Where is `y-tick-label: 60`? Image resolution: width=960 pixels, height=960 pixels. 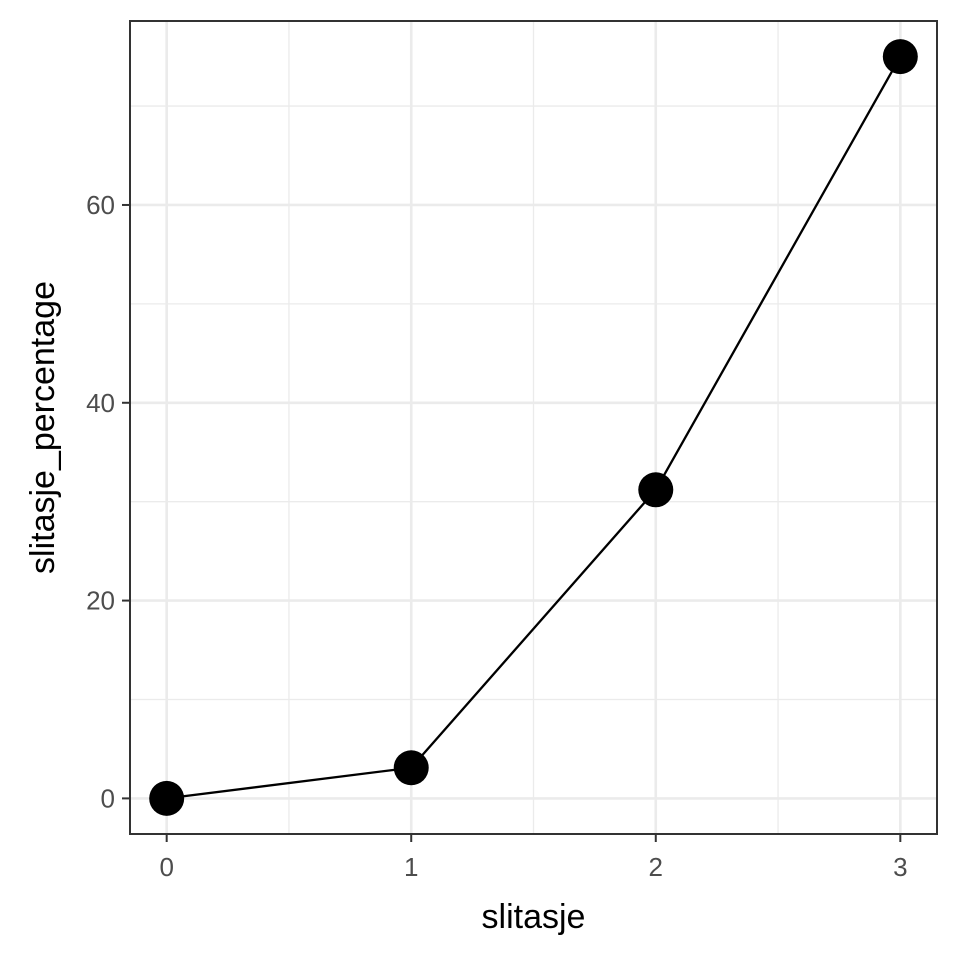 y-tick-label: 60 is located at coordinates (100, 205).